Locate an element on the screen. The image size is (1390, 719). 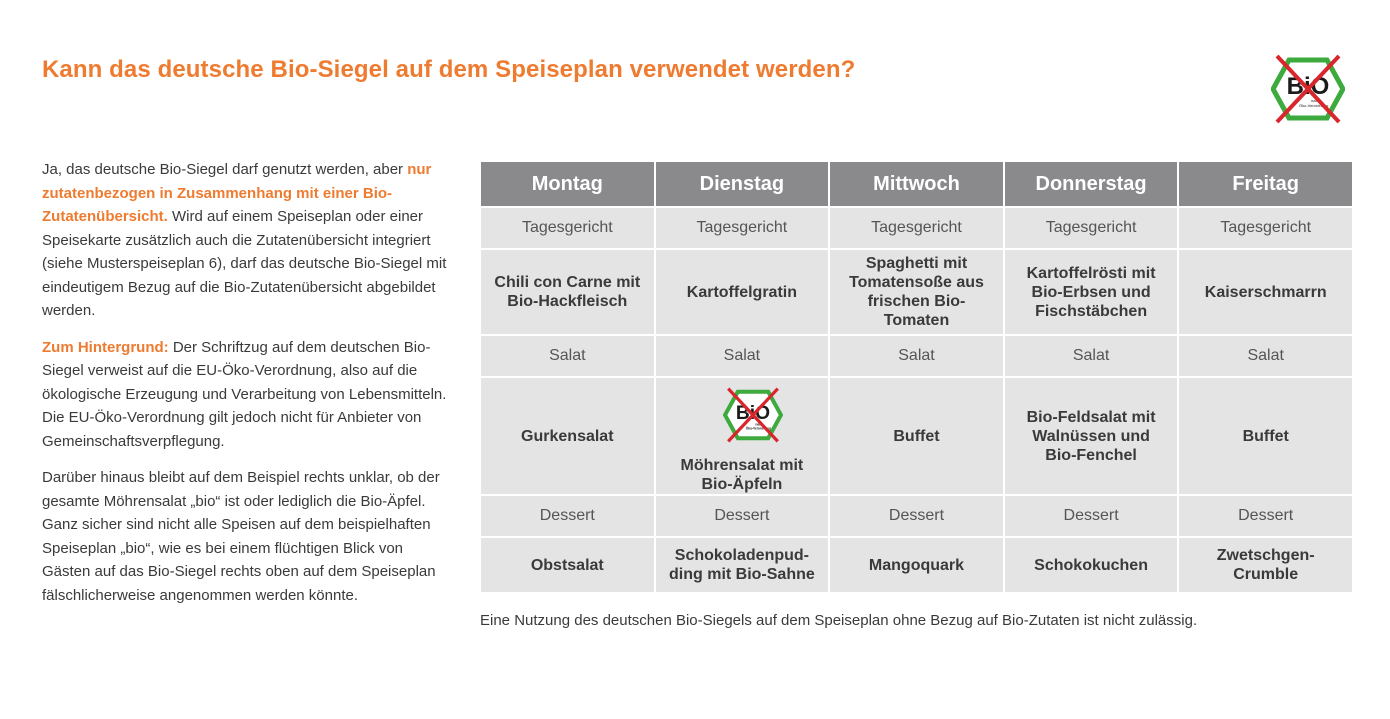
day-header: Donnerstag is located at coordinates (1091, 184).